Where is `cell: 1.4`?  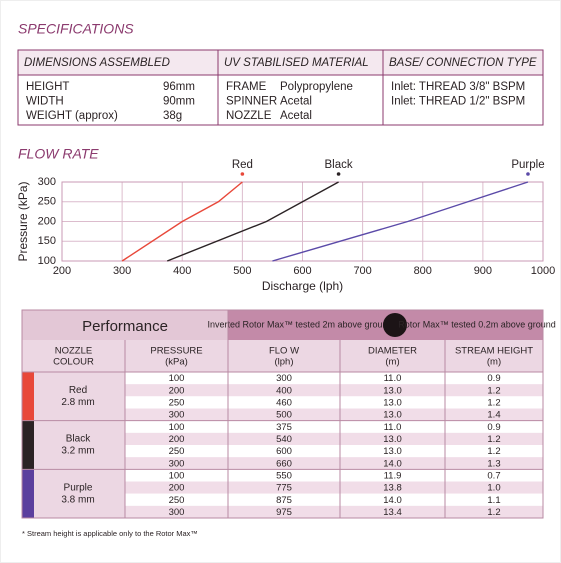 cell: 1.4 is located at coordinates (493, 415).